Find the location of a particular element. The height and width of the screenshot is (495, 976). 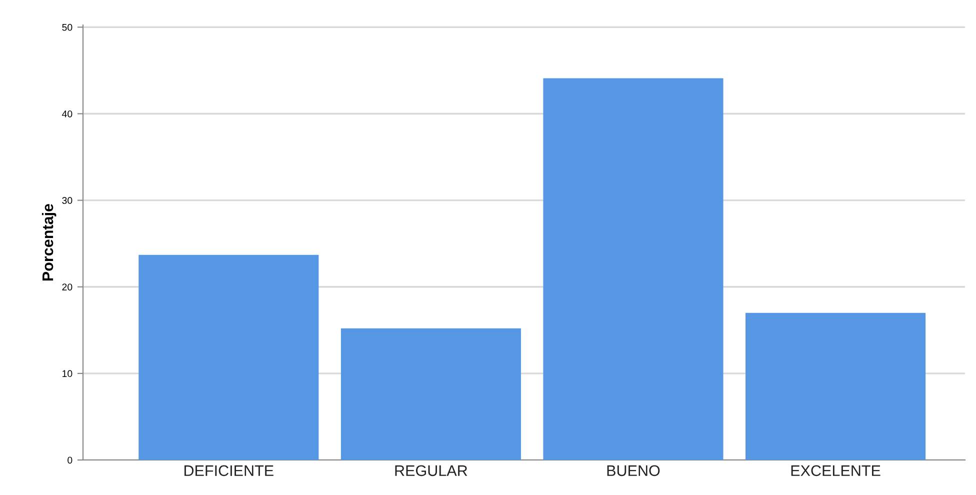

x-tick-label: REGULAR is located at coordinates (431, 470).